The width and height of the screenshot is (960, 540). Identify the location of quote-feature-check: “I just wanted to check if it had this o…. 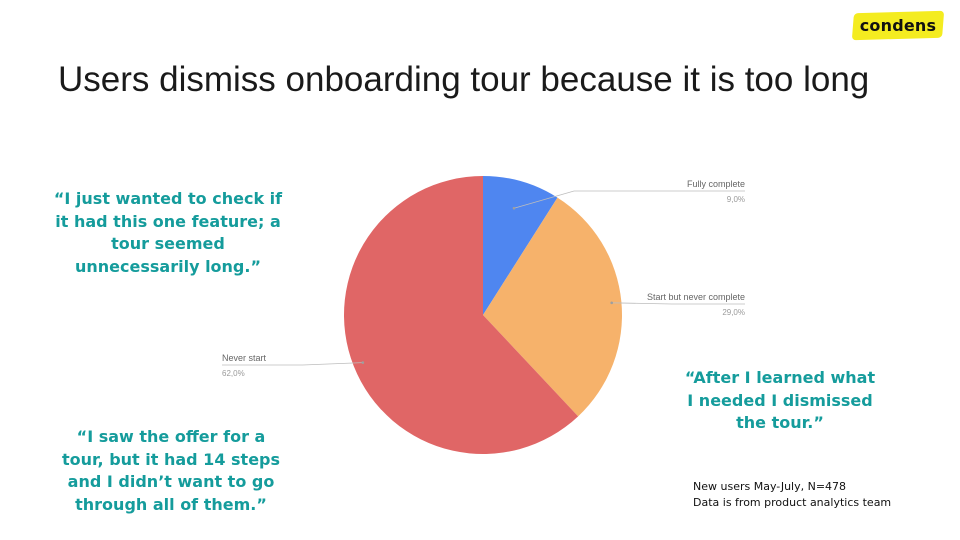
(168, 232).